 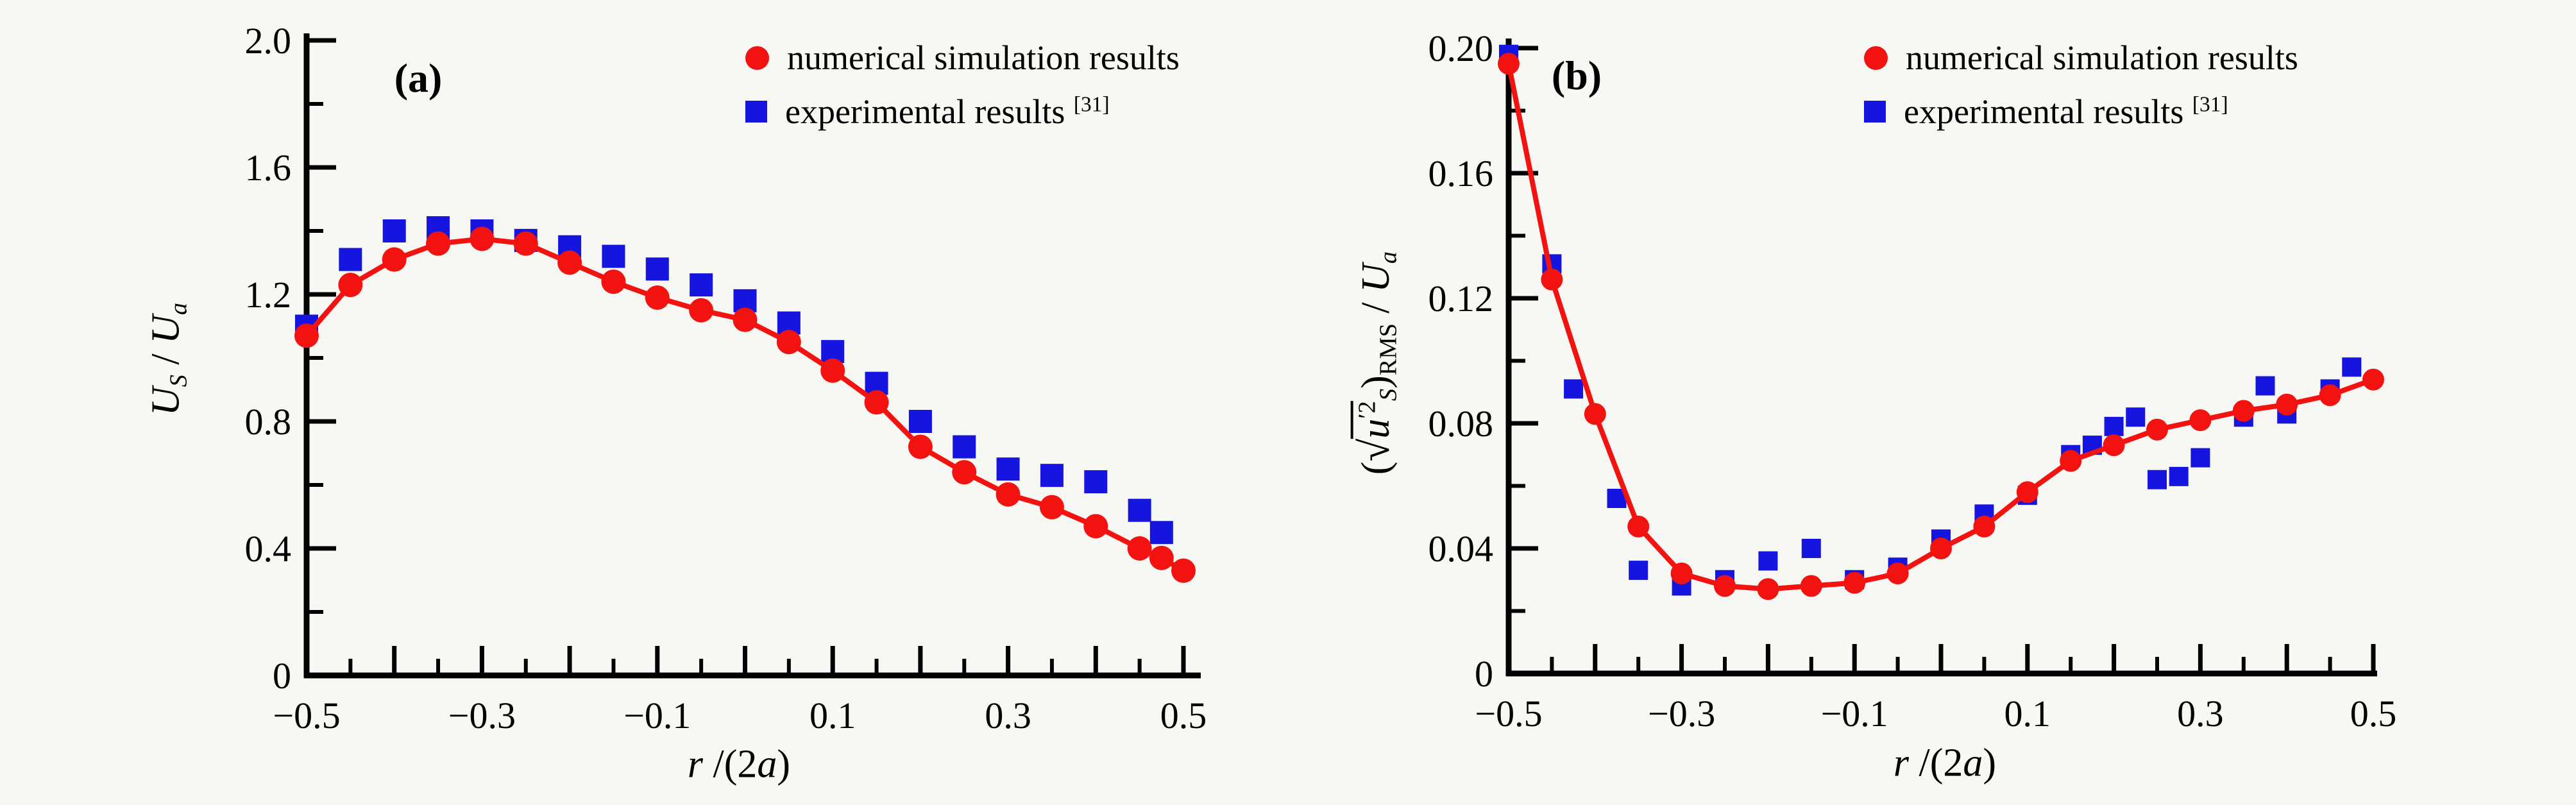 I want to click on panel-b-label: (b), so click(x=1576, y=75).